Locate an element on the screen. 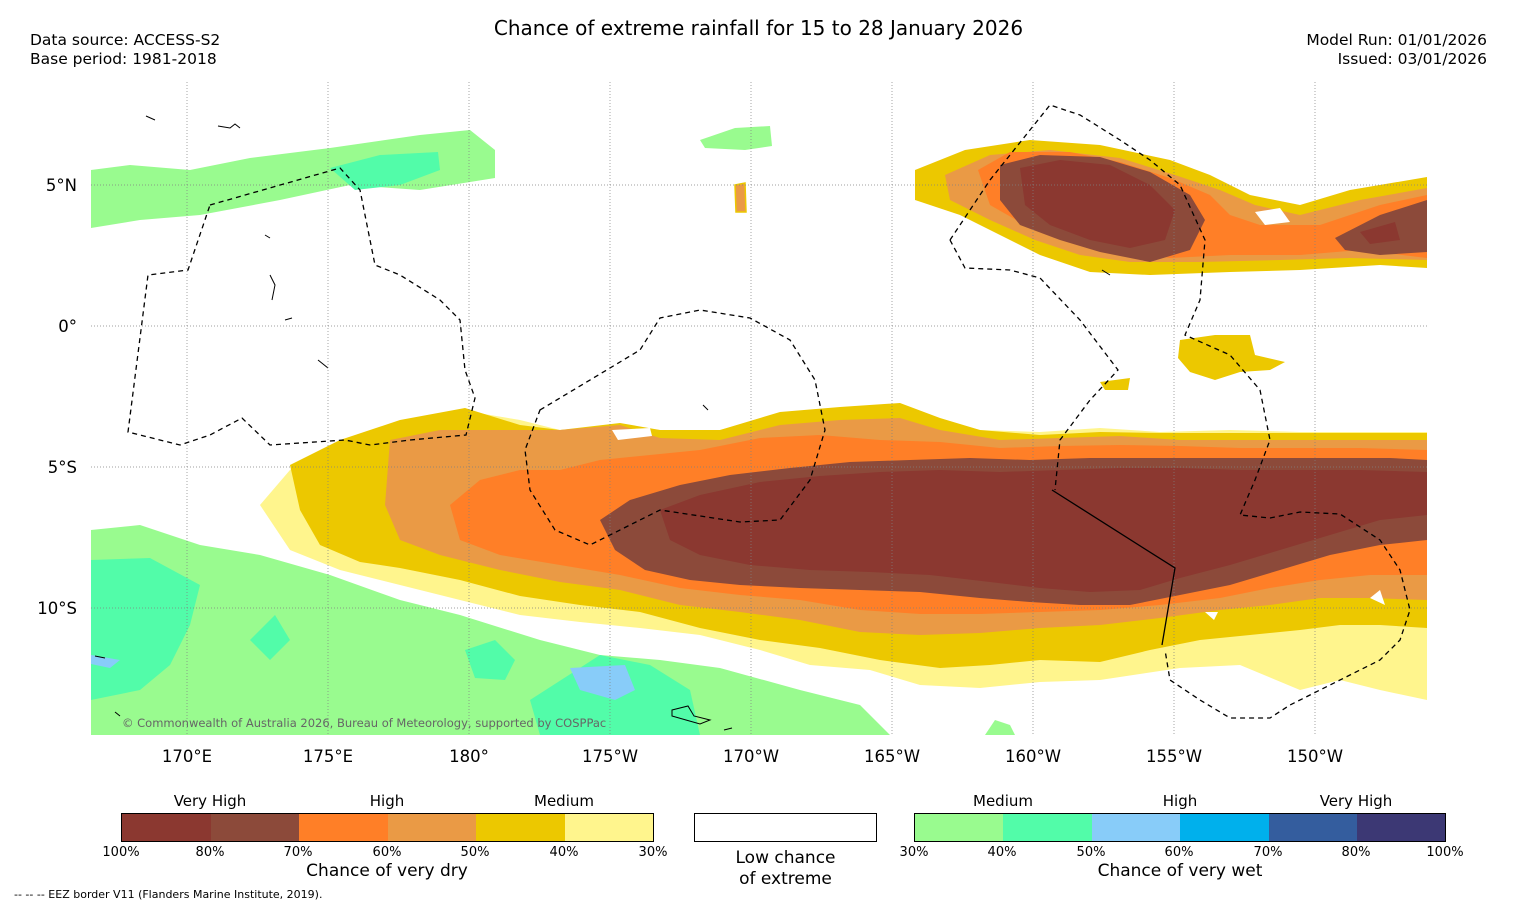 This screenshot has width=1517, height=908. lon-label: 170°E is located at coordinates (187, 756).